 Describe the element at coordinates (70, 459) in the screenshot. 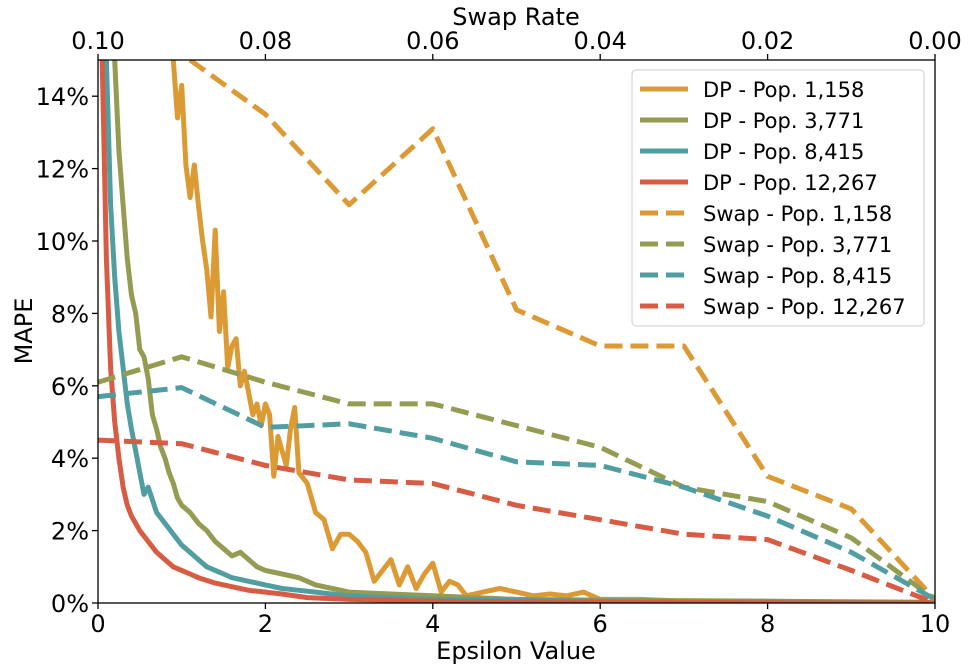

I see `y-tick-label: 4%` at that location.